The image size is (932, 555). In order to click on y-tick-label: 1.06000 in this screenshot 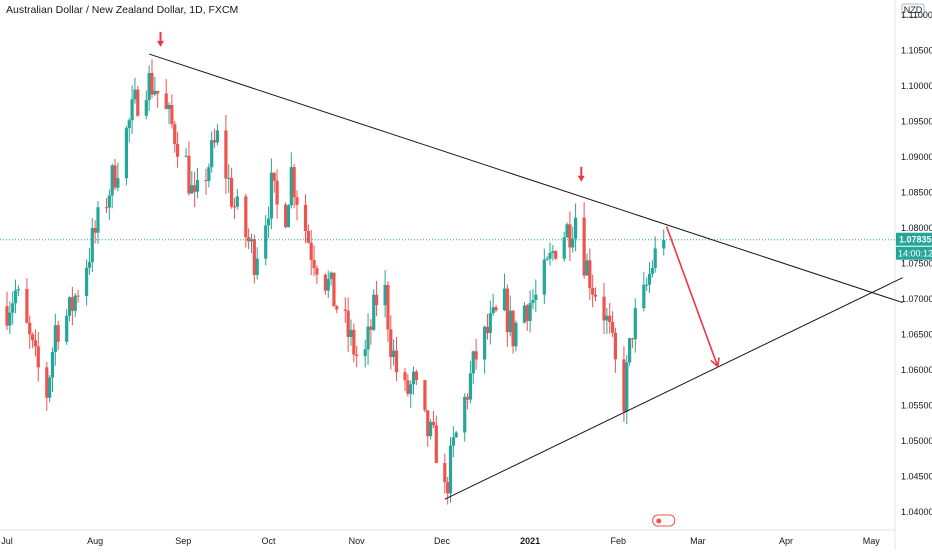, I will do `click(916, 370)`.